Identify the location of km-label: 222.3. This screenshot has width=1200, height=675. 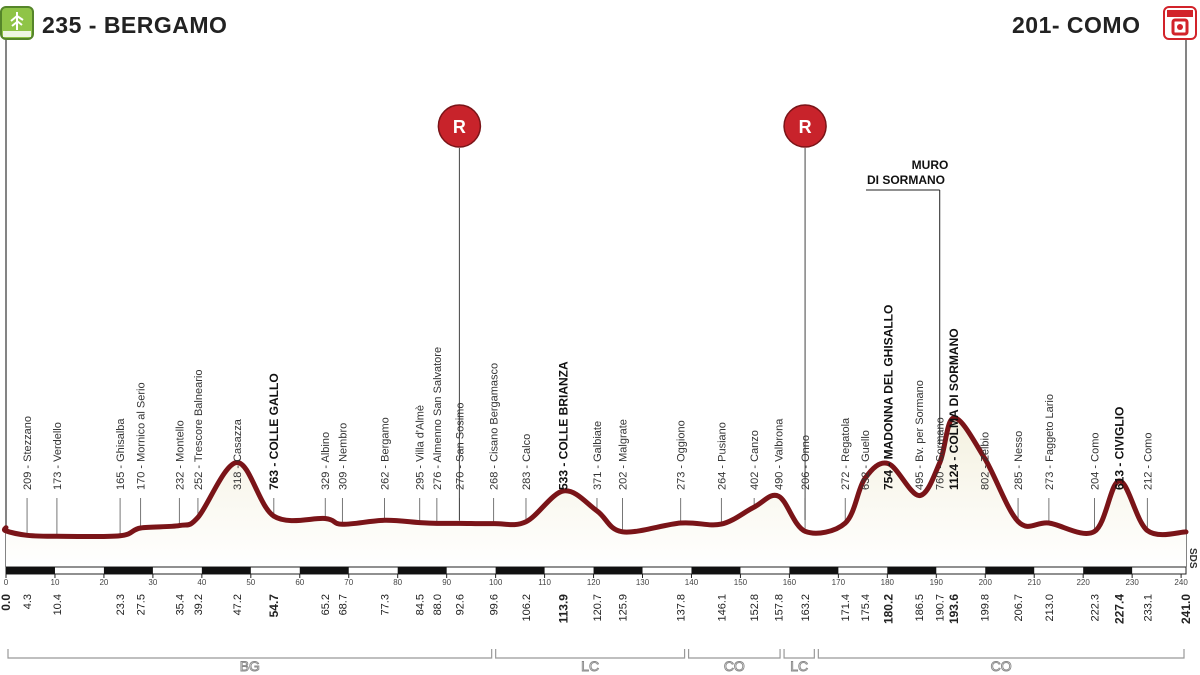
(1095, 608).